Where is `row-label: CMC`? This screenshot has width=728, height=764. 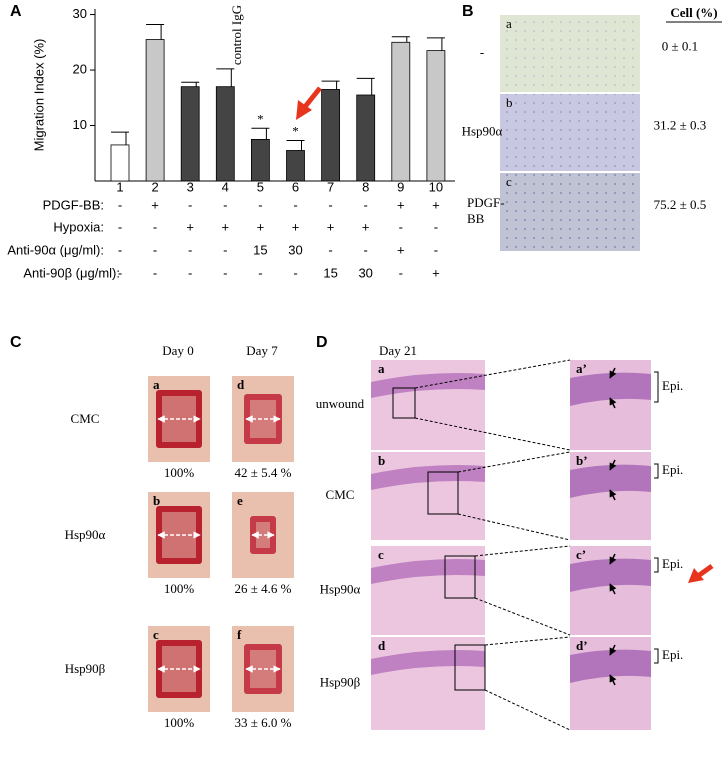 row-label: CMC is located at coordinates (340, 494).